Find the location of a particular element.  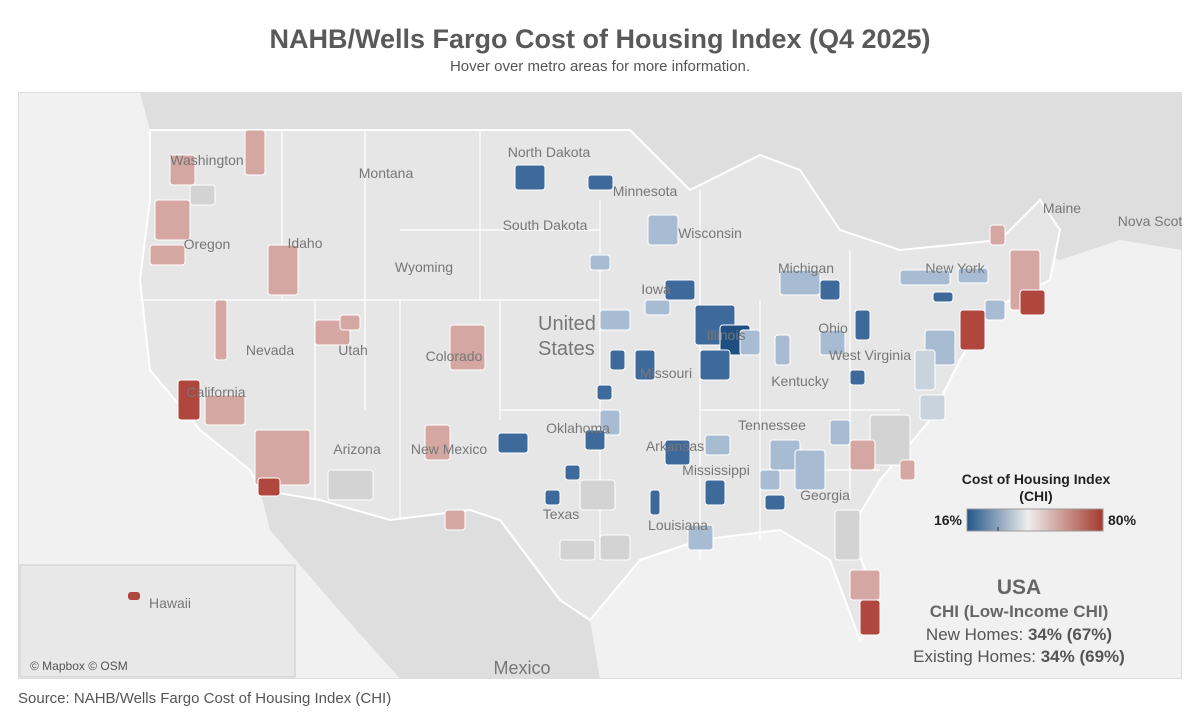

summary-row: New Homes: 34% (67%) is located at coordinates (1019, 634).